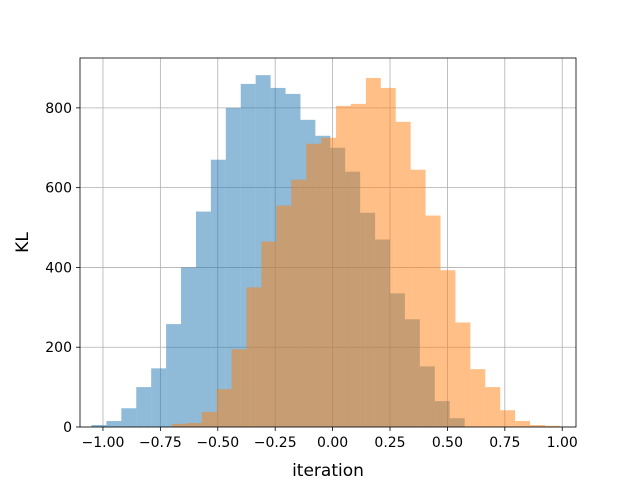 The image size is (640, 480). What do you see at coordinates (23, 242) in the screenshot?
I see `y-axis-label: KL` at bounding box center [23, 242].